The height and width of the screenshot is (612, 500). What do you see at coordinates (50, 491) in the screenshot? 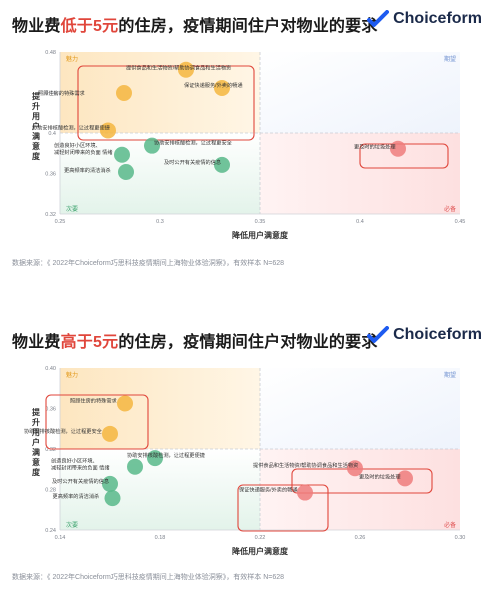
I see `y-tick-label: 0.28` at bounding box center [50, 491].